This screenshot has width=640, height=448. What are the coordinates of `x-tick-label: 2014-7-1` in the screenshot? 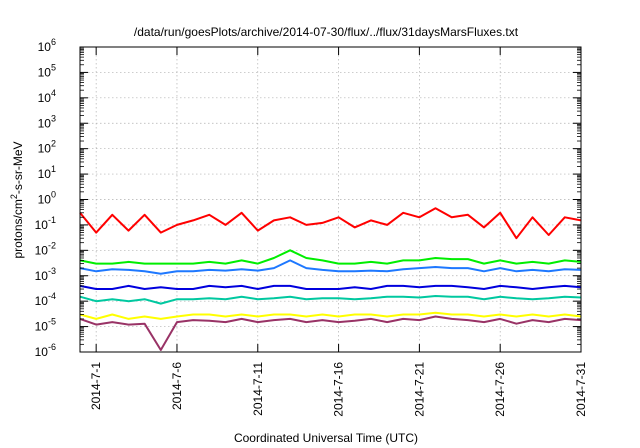 It's located at (96, 386).